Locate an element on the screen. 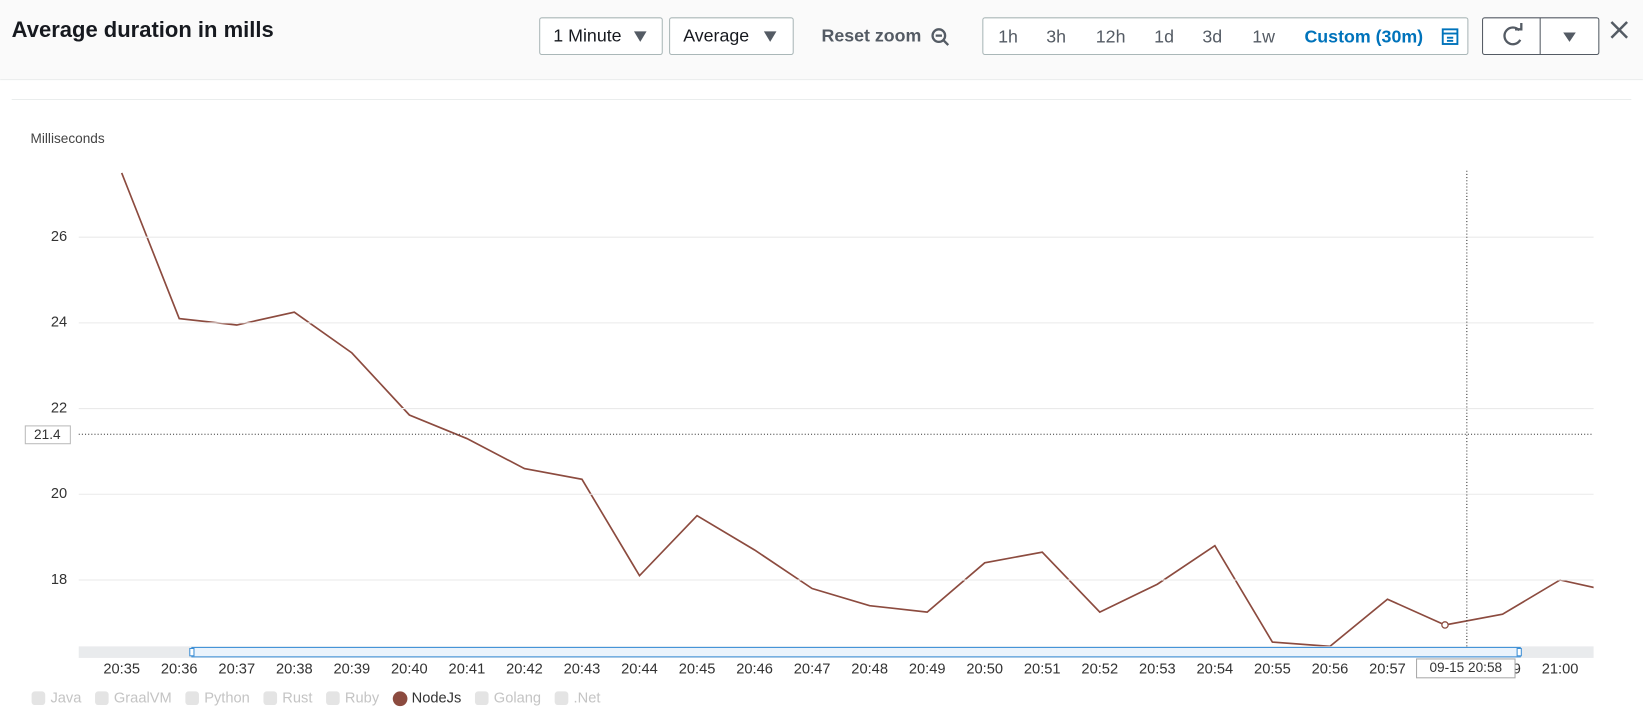 This screenshot has height=726, width=1643. x-tick-label: 20:55 is located at coordinates (1272, 669).